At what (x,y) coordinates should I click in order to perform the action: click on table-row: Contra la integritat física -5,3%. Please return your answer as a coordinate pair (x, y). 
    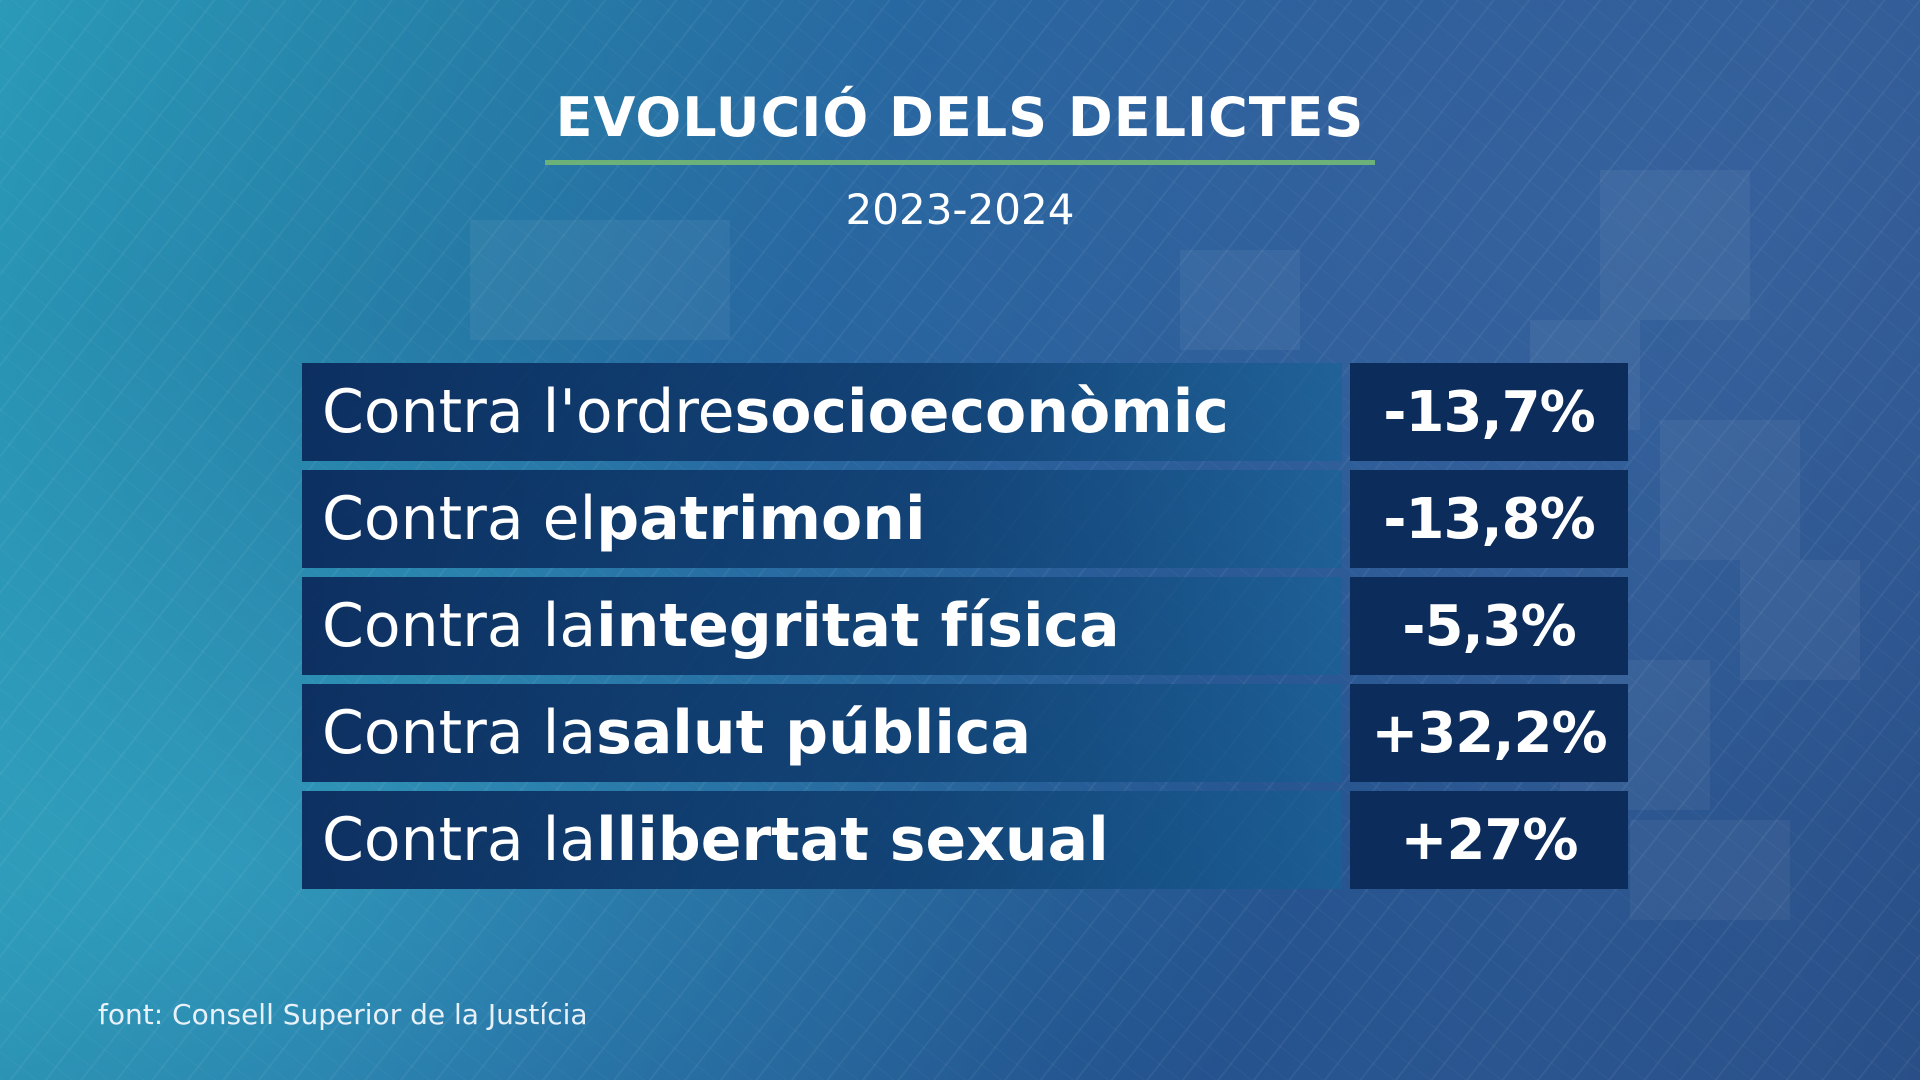
    Looking at the image, I should click on (965, 626).